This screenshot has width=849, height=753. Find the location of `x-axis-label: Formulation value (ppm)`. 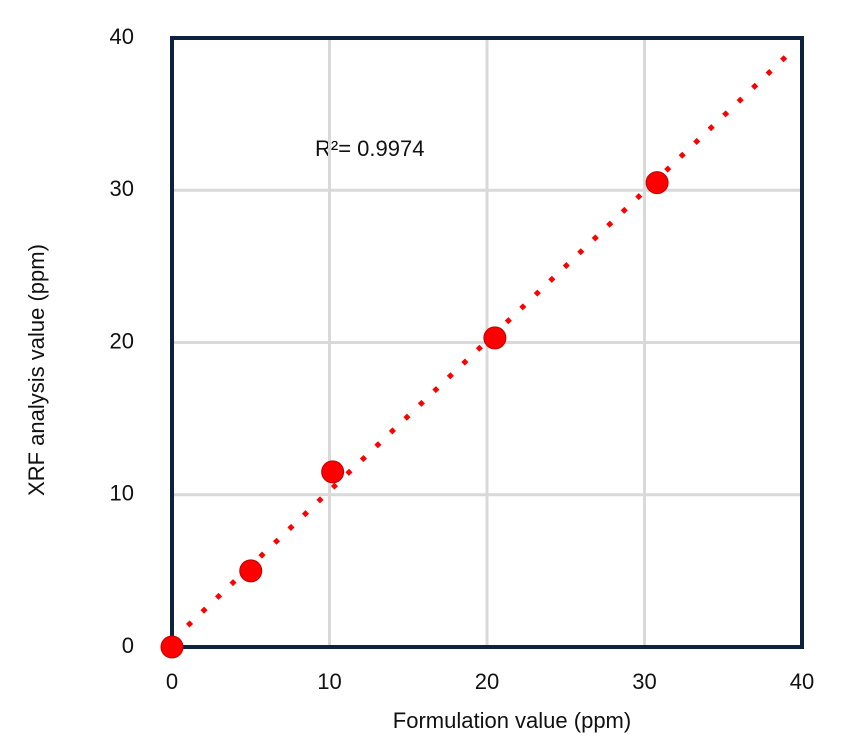

x-axis-label: Formulation value (ppm) is located at coordinates (512, 720).